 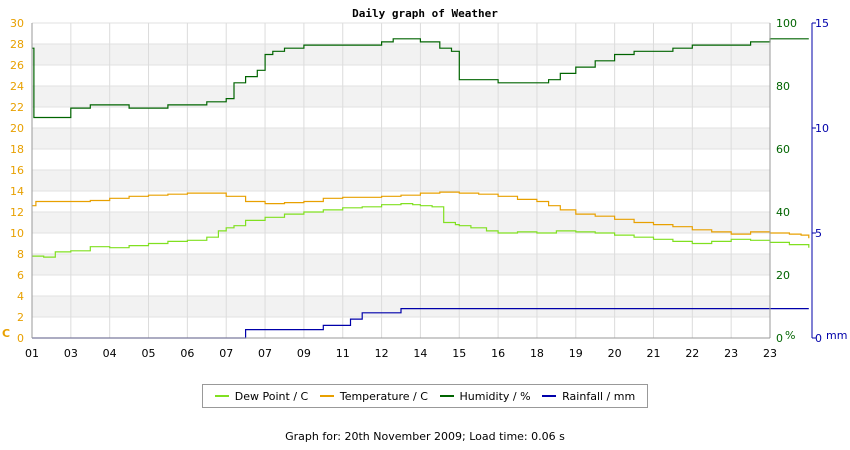 What do you see at coordinates (20, 275) in the screenshot?
I see `left-tick-label: 6` at bounding box center [20, 275].